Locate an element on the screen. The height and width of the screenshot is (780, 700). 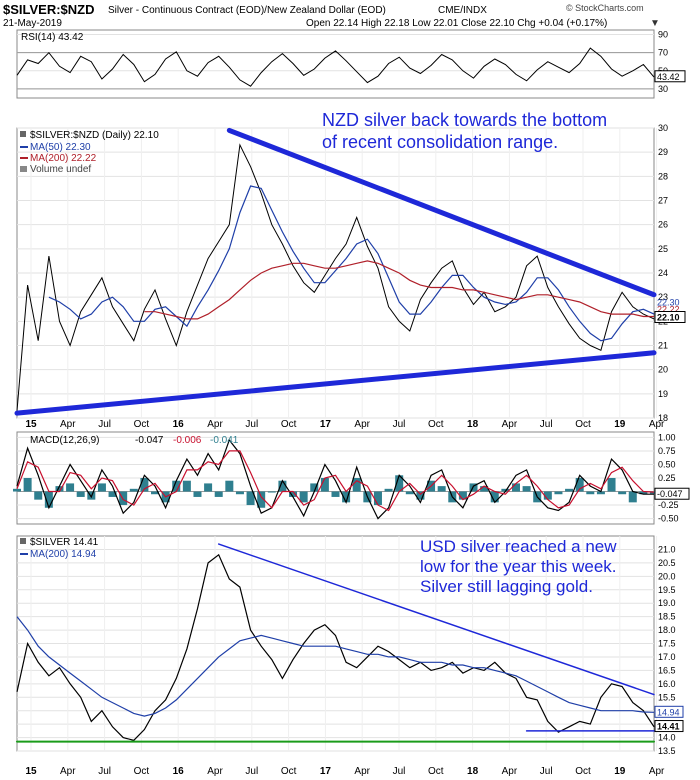
nzd-last-value-0: 22.30 is located at coordinates (668, 303).